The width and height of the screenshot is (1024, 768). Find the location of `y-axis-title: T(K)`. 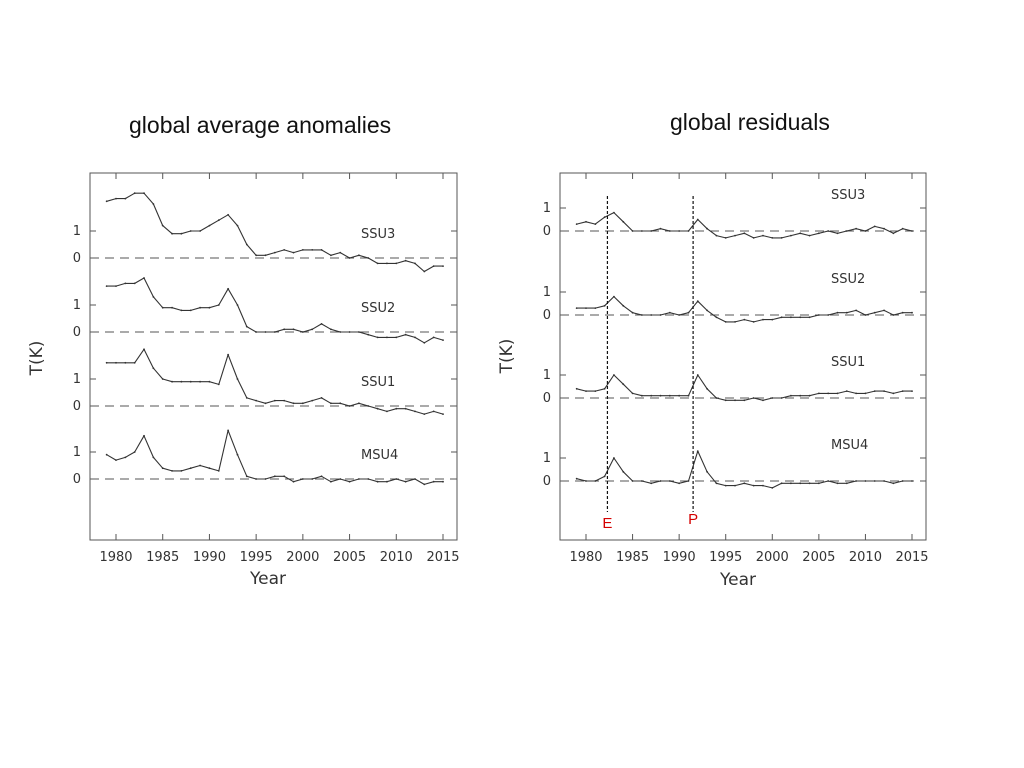

y-axis-title: T(K) is located at coordinates (507, 357).